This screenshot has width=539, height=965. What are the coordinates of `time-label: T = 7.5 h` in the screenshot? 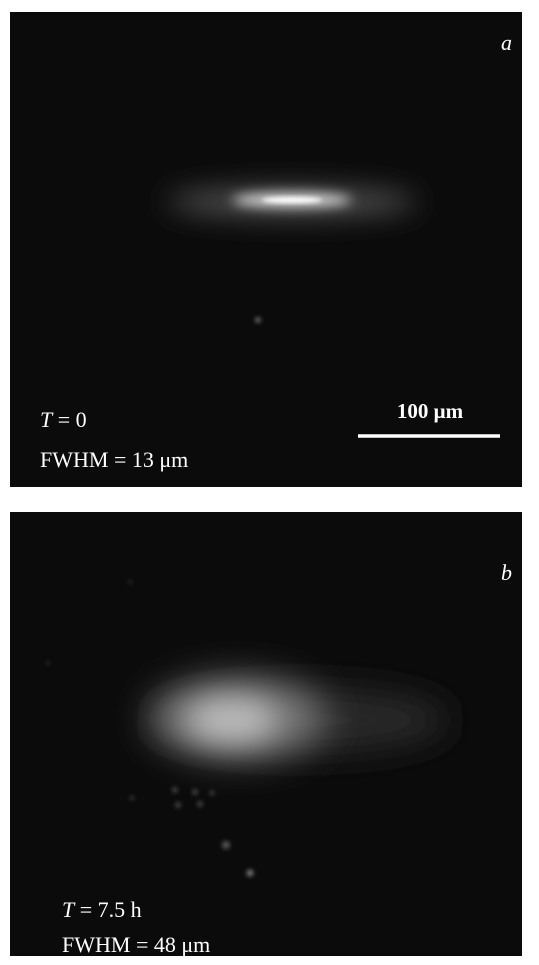 It's located at (102, 909).